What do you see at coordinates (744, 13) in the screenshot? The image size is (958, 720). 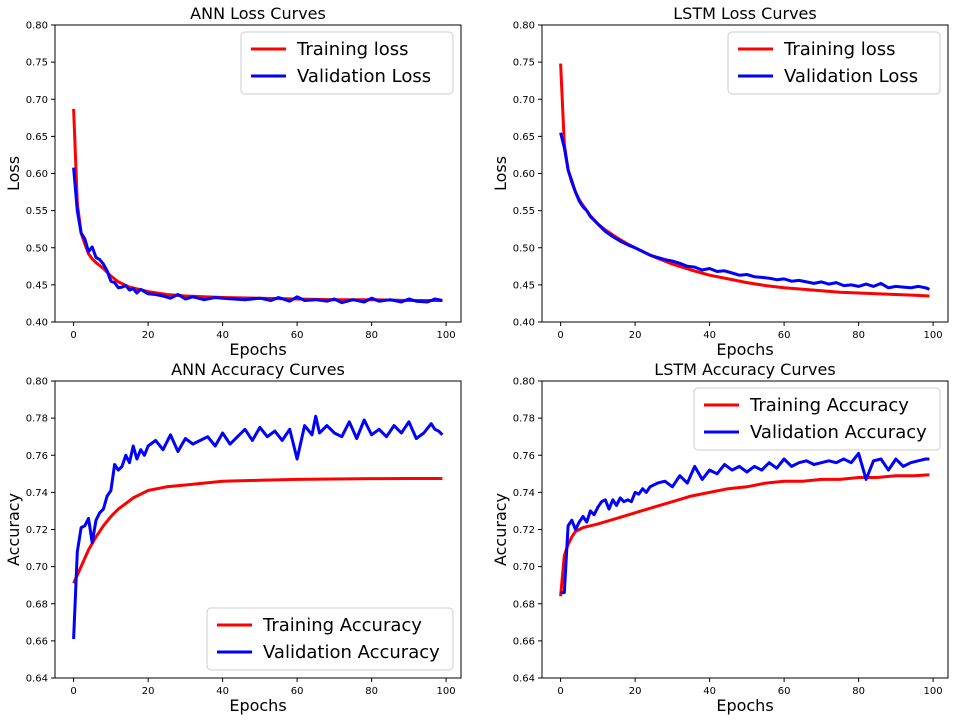 I see `chart-title: LSTM Loss Curves` at bounding box center [744, 13].